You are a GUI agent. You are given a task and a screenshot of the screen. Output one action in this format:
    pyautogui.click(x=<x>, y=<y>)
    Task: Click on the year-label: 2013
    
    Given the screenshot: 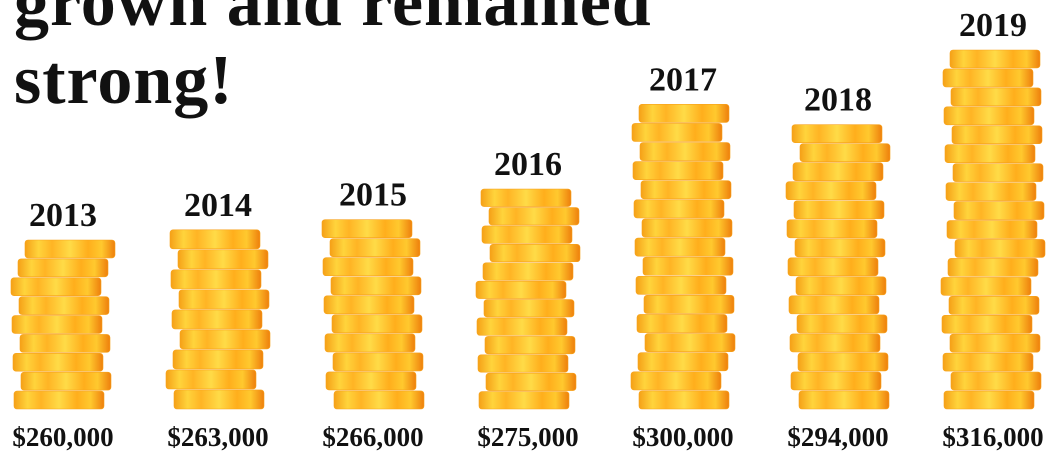 What is the action you would take?
    pyautogui.click(x=63, y=215)
    